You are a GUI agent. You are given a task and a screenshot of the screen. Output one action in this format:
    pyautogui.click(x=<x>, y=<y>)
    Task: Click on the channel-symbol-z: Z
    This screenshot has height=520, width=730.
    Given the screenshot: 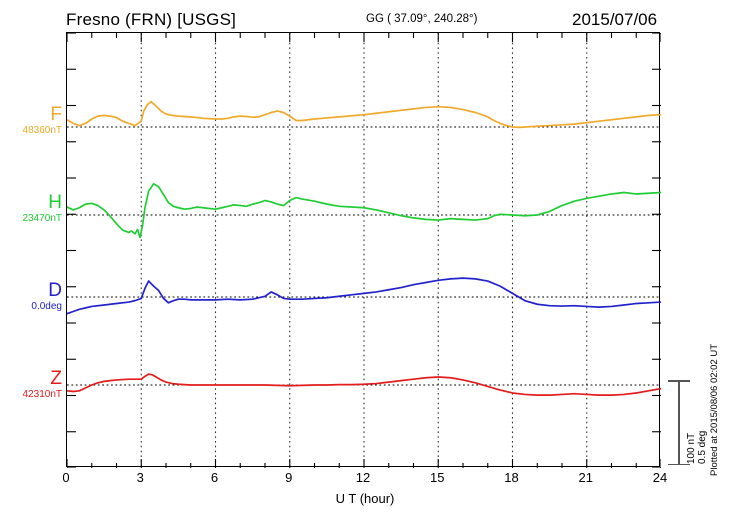 What is the action you would take?
    pyautogui.click(x=56, y=378)
    